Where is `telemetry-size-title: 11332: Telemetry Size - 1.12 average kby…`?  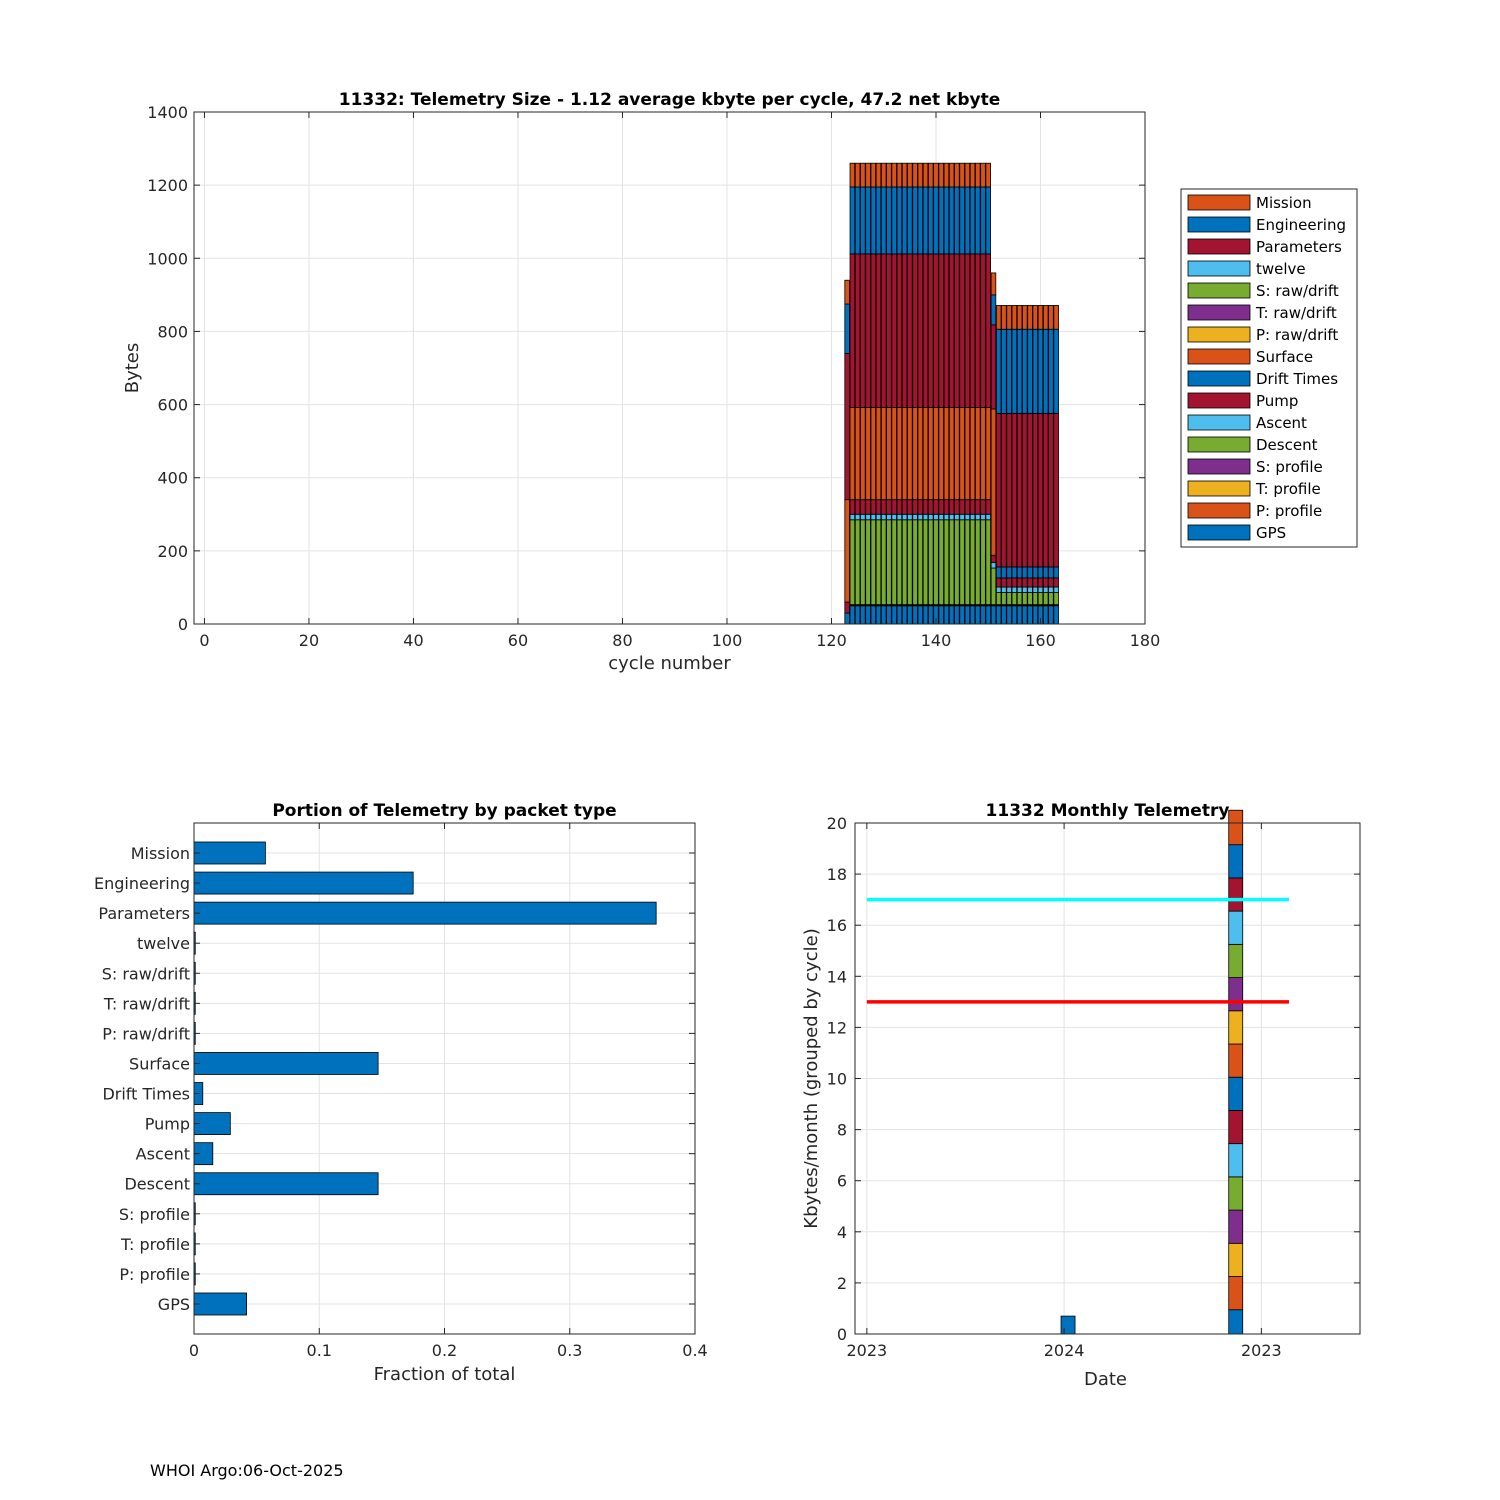
telemetry-size-title: 11332: Telemetry Size - 1.12 average kby… is located at coordinates (670, 100).